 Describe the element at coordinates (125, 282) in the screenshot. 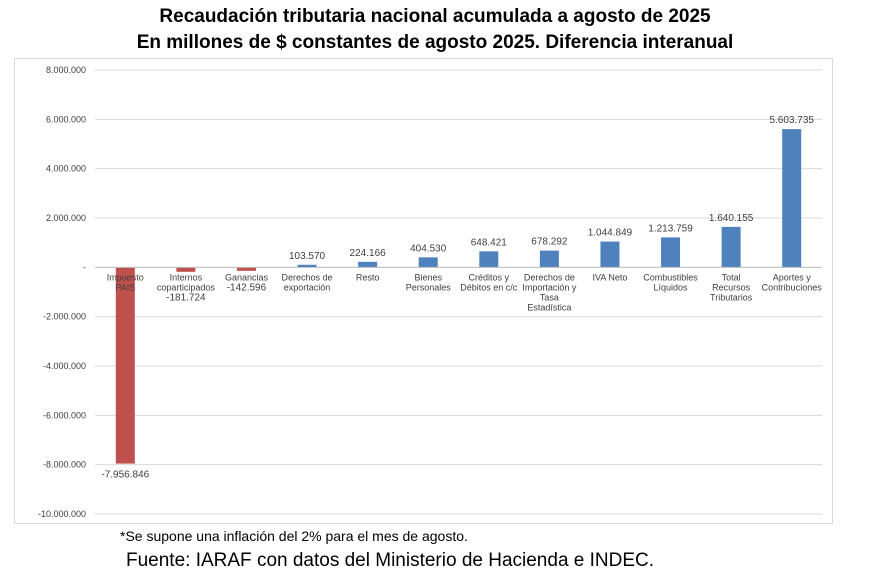

I see `category-label: Impuesto PAIS` at that location.